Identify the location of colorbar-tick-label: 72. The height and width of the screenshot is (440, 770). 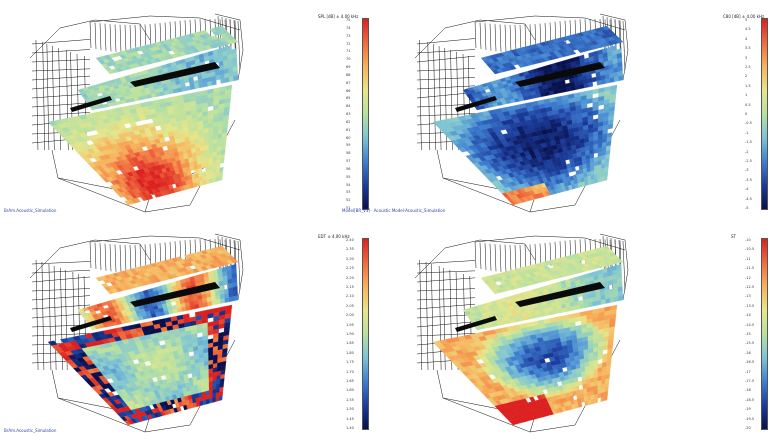
(348, 43).